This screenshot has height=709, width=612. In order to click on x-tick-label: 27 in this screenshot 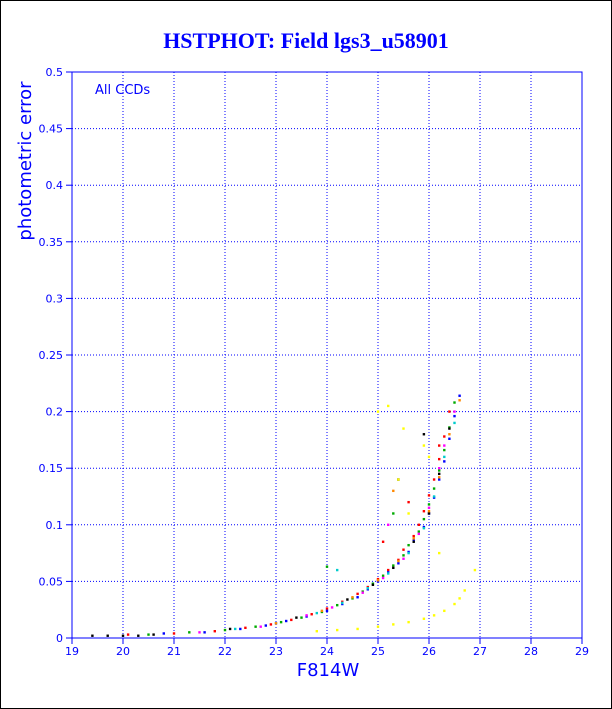, I will do `click(480, 651)`.